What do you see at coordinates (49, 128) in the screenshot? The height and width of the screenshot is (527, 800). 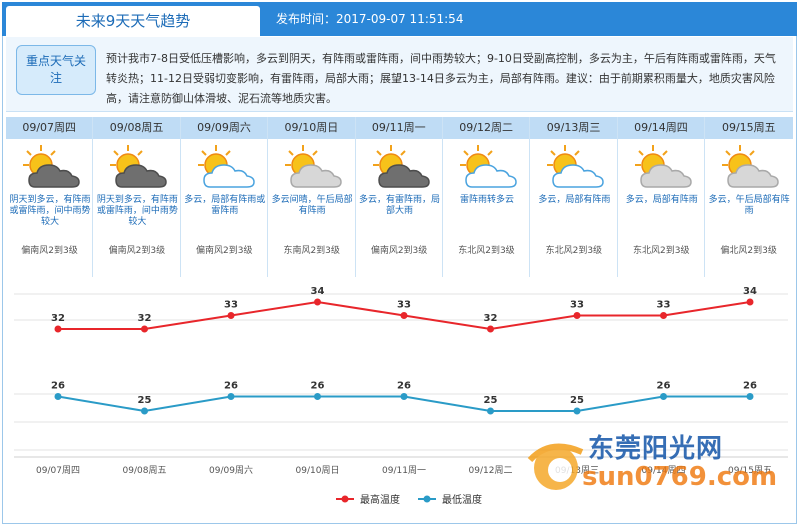 I see `day-date: 09/07周四` at bounding box center [49, 128].